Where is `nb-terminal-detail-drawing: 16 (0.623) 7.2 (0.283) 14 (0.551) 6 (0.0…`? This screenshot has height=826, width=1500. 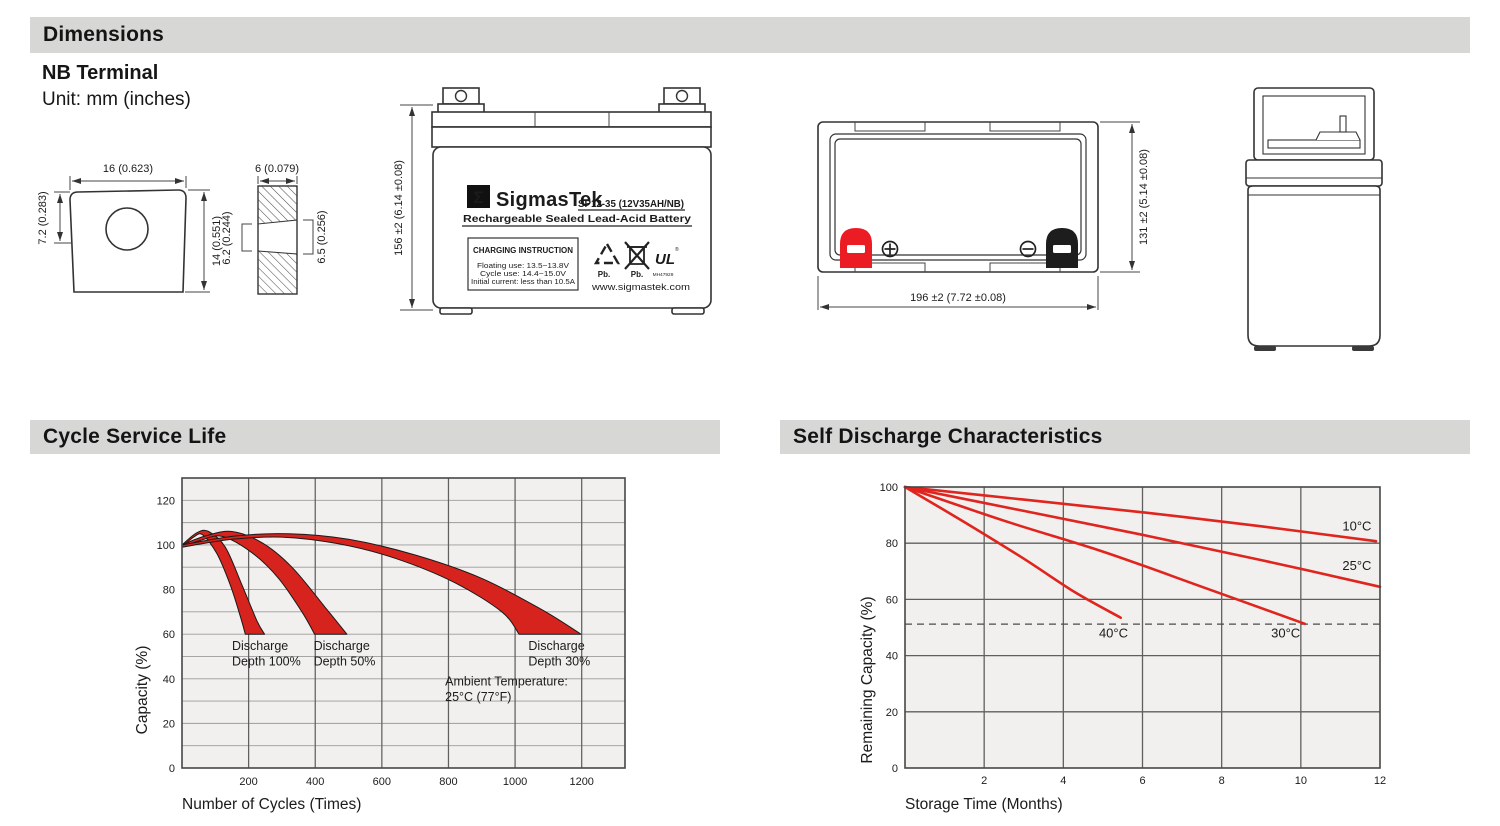
nb-terminal-detail-drawing: 16 (0.623) 7.2 (0.283) 14 (0.551) 6 (0.0… is located at coordinates (182, 229).